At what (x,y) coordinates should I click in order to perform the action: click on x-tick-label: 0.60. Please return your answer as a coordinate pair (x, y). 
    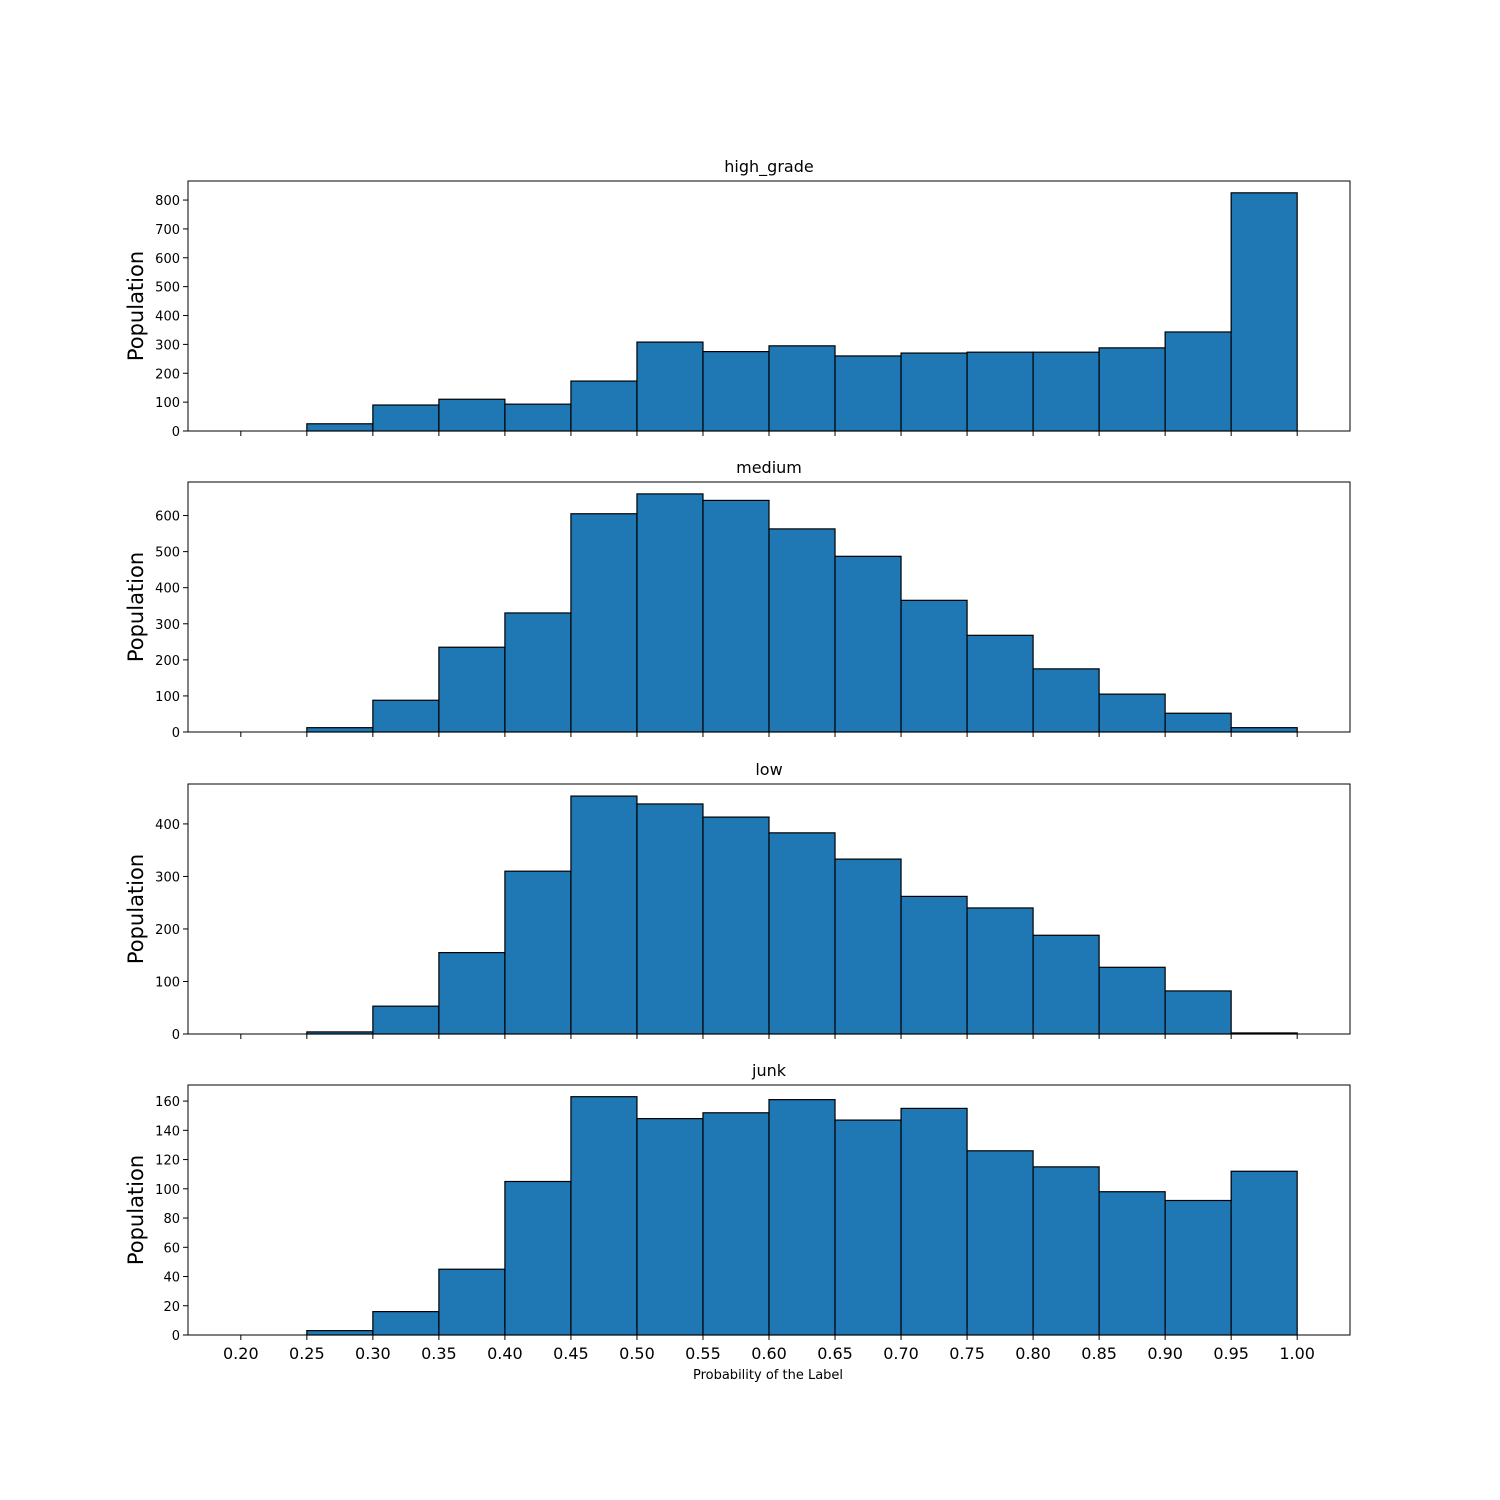
    Looking at the image, I should click on (769, 1353).